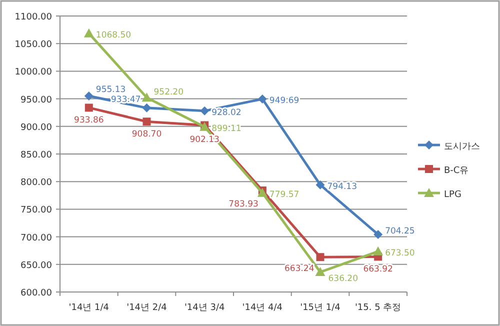 This screenshot has height=326, width=500. What do you see at coordinates (453, 195) in the screenshot?
I see `legend-label: LPG` at bounding box center [453, 195].